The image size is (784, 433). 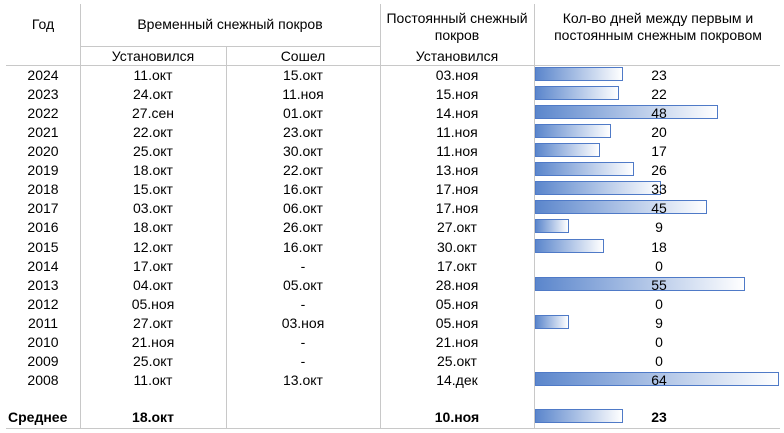 I want to click on year: 2024, so click(x=43, y=75).